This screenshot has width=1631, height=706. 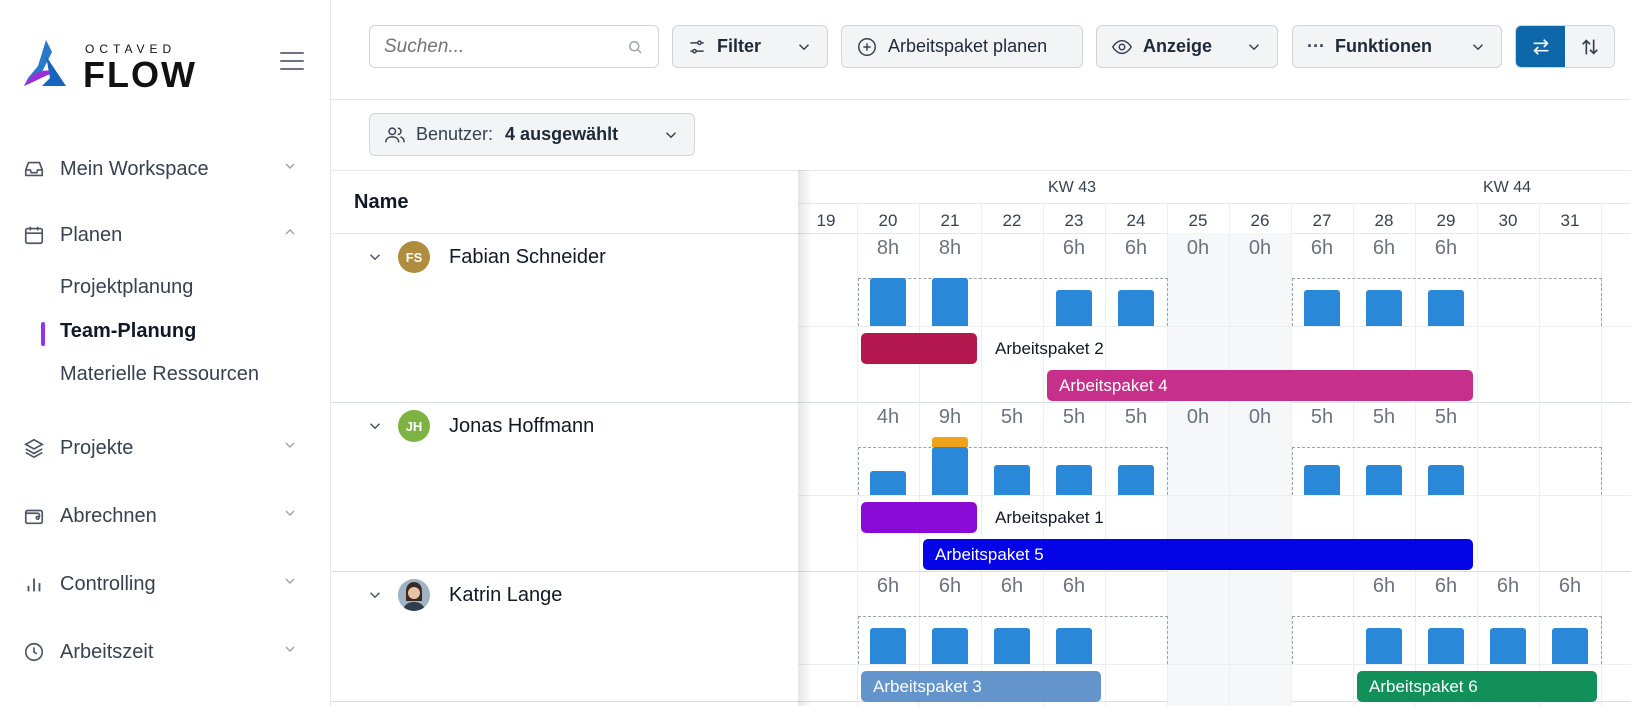 I want to click on task-bar: Arbeitspaket 3, so click(x=981, y=686).